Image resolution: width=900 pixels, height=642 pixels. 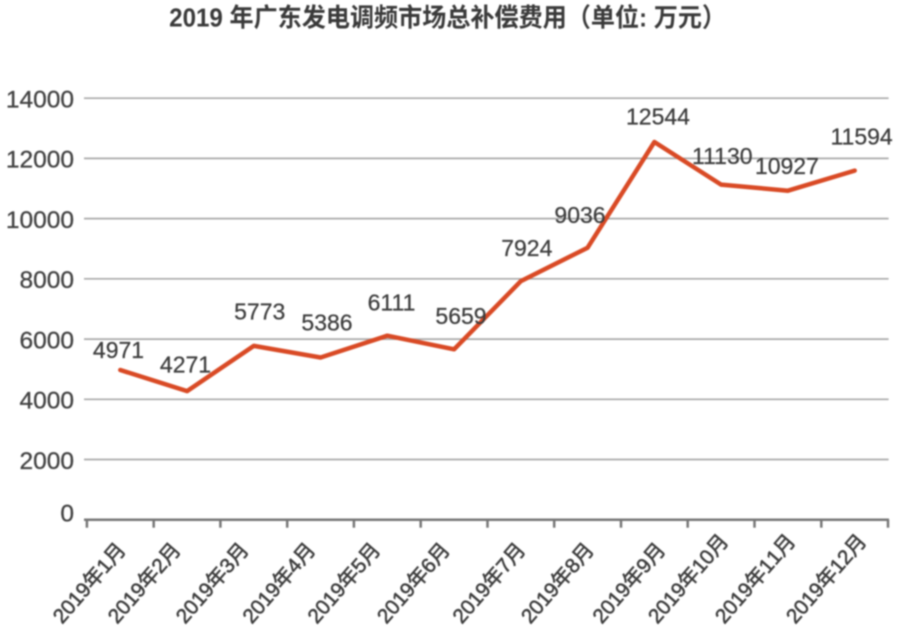 What do you see at coordinates (579, 215) in the screenshot?
I see `svg-text: 9036` at bounding box center [579, 215].